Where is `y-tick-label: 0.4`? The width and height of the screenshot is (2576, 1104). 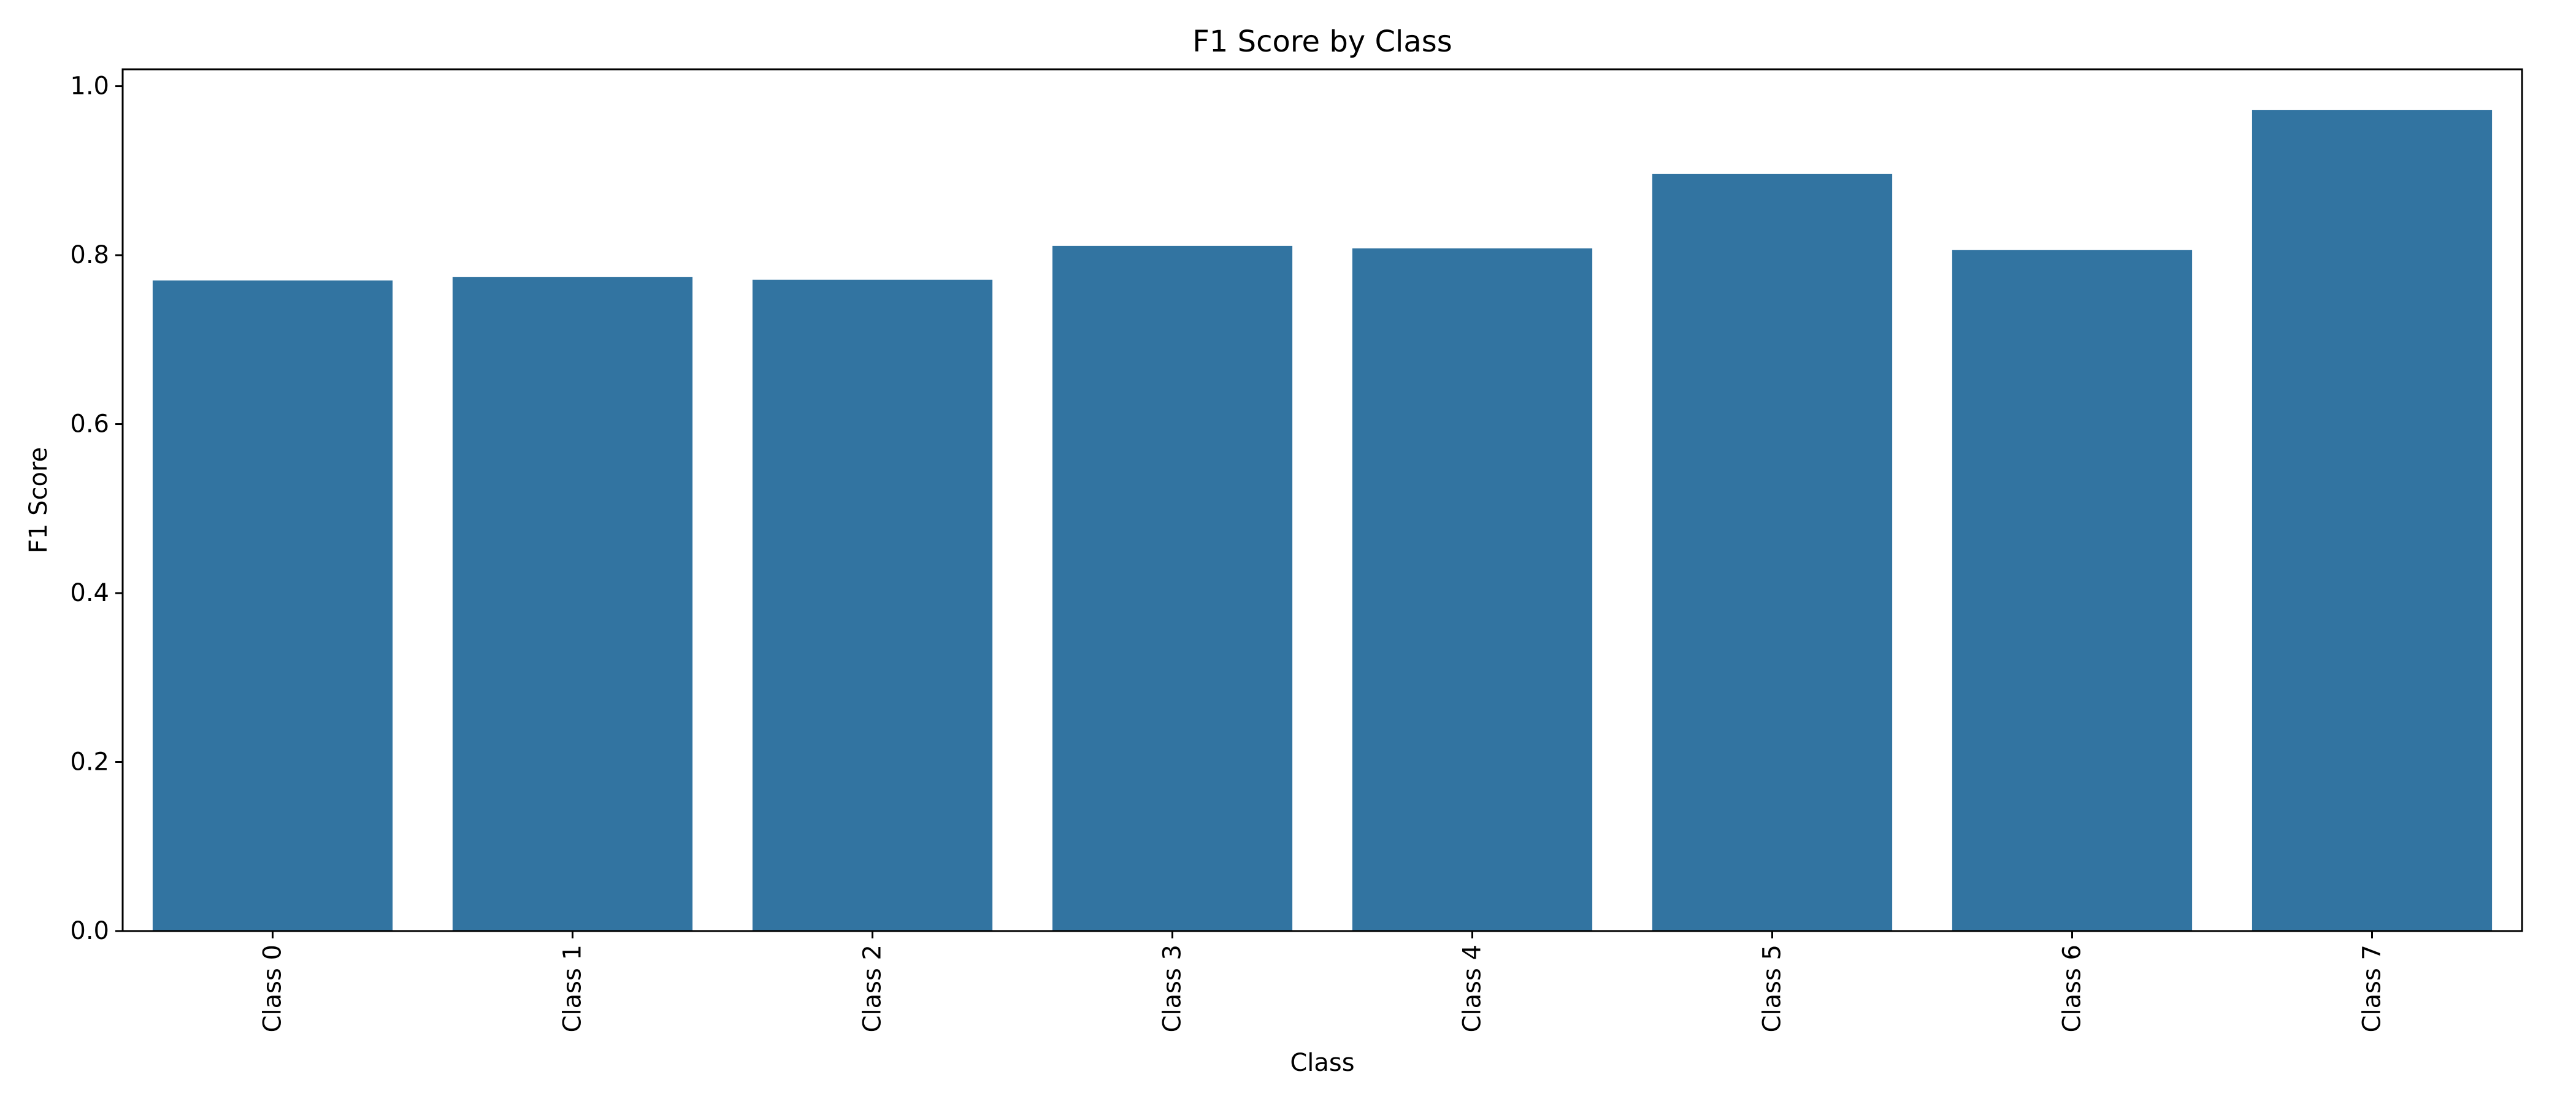
y-tick-label: 0.4 is located at coordinates (89, 593).